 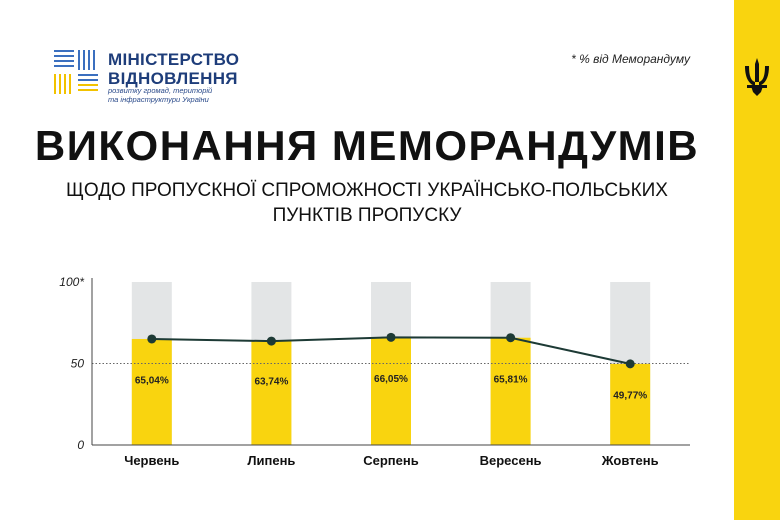 I want to click on x-tick-label: Серпень, so click(x=391, y=460).